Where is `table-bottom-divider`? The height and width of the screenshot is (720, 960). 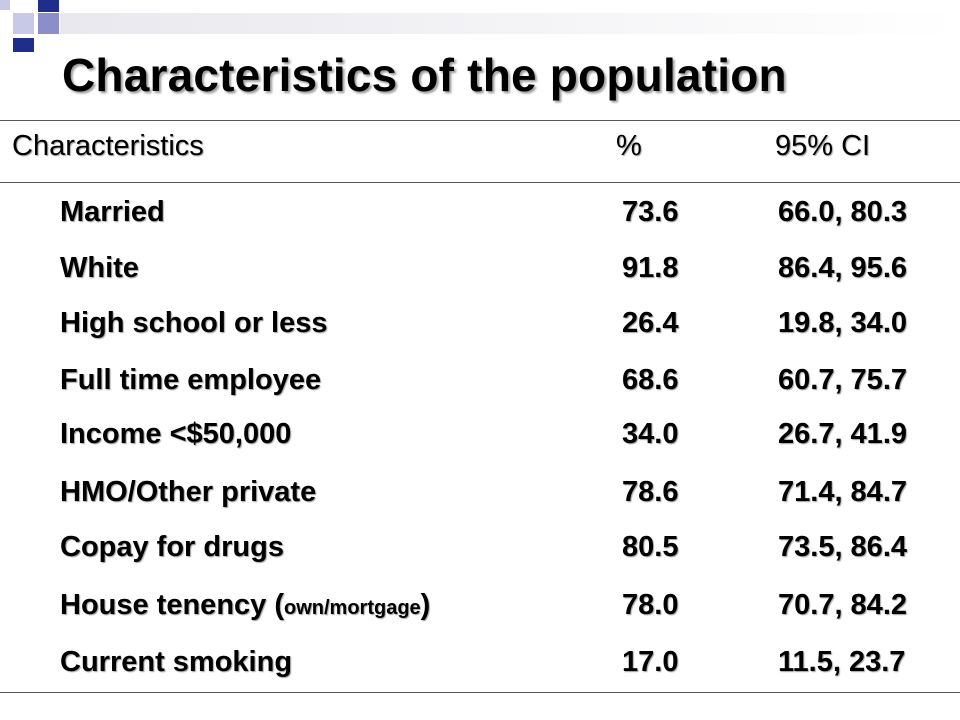
table-bottom-divider is located at coordinates (480, 692).